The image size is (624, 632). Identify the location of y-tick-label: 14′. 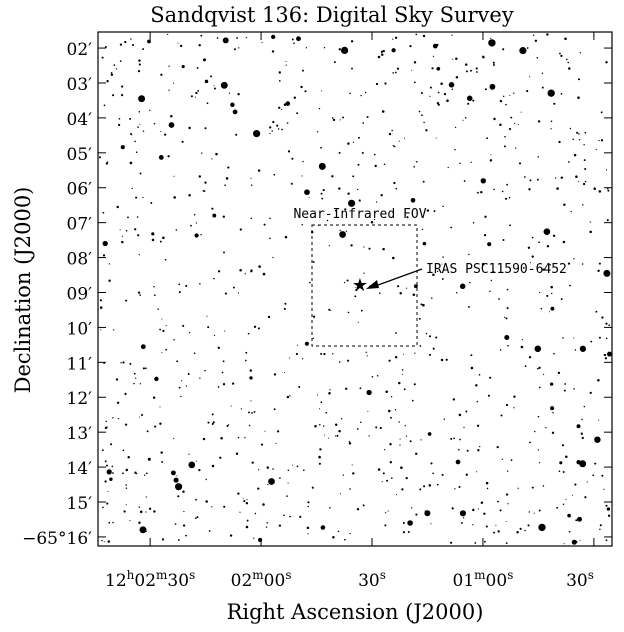
(80, 469).